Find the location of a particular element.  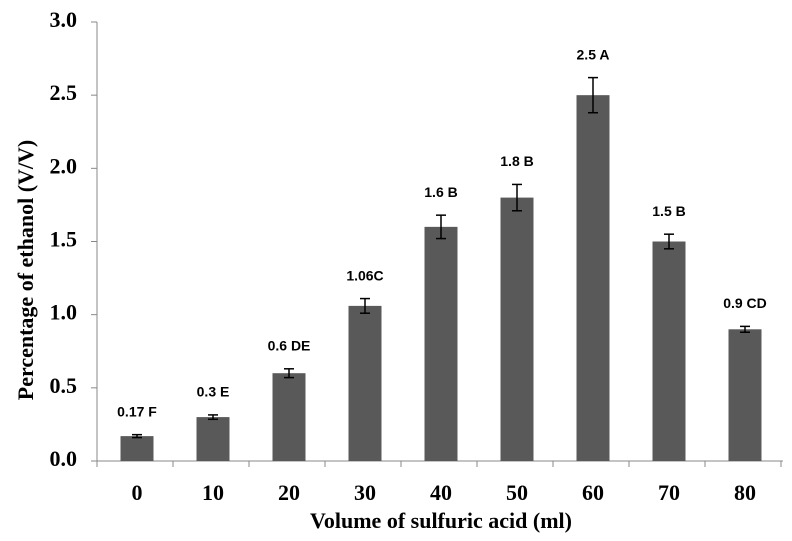

x-tick-label: 60 is located at coordinates (593, 492).